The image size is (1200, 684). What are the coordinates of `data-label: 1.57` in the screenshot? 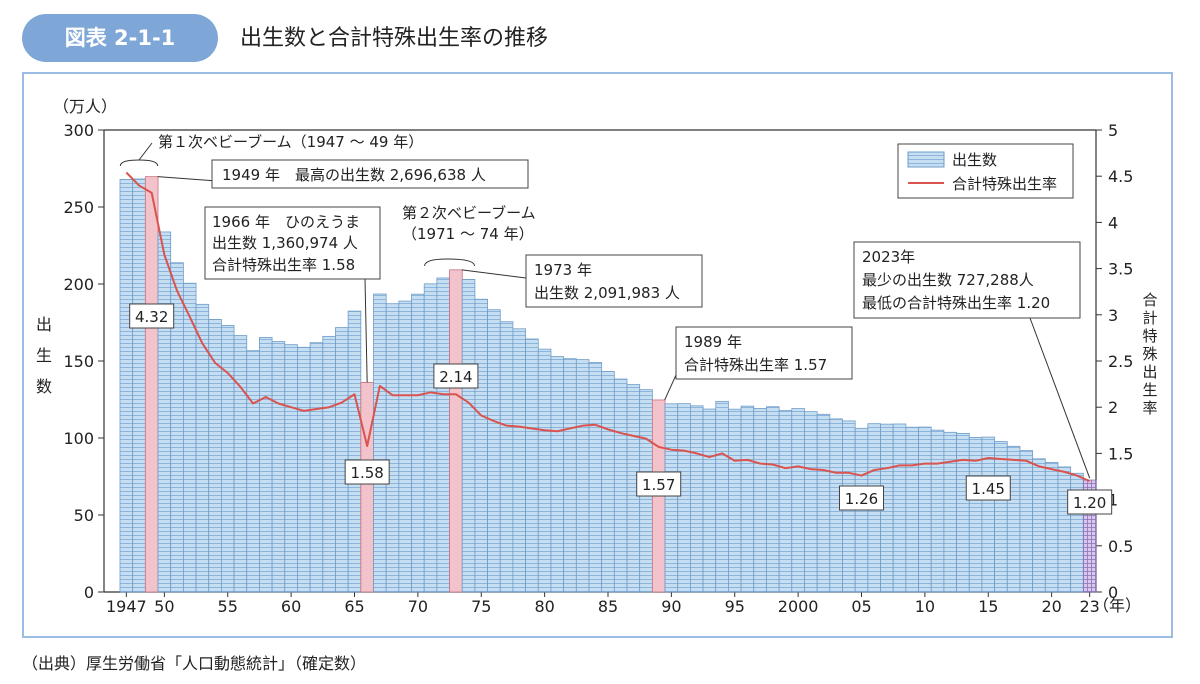 It's located at (658, 485).